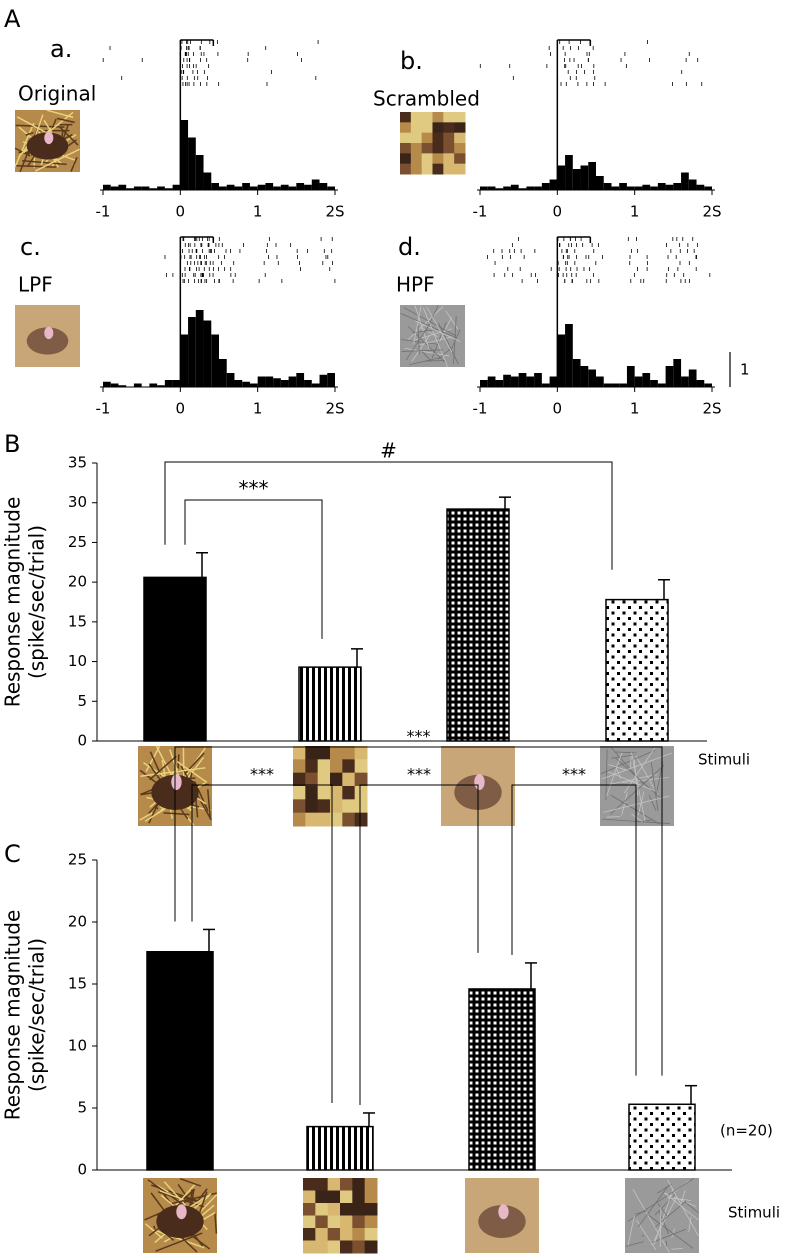 The width and height of the screenshot is (796, 1254). I want to click on y-axis-label: (spike/sec/trial), so click(37, 1015).